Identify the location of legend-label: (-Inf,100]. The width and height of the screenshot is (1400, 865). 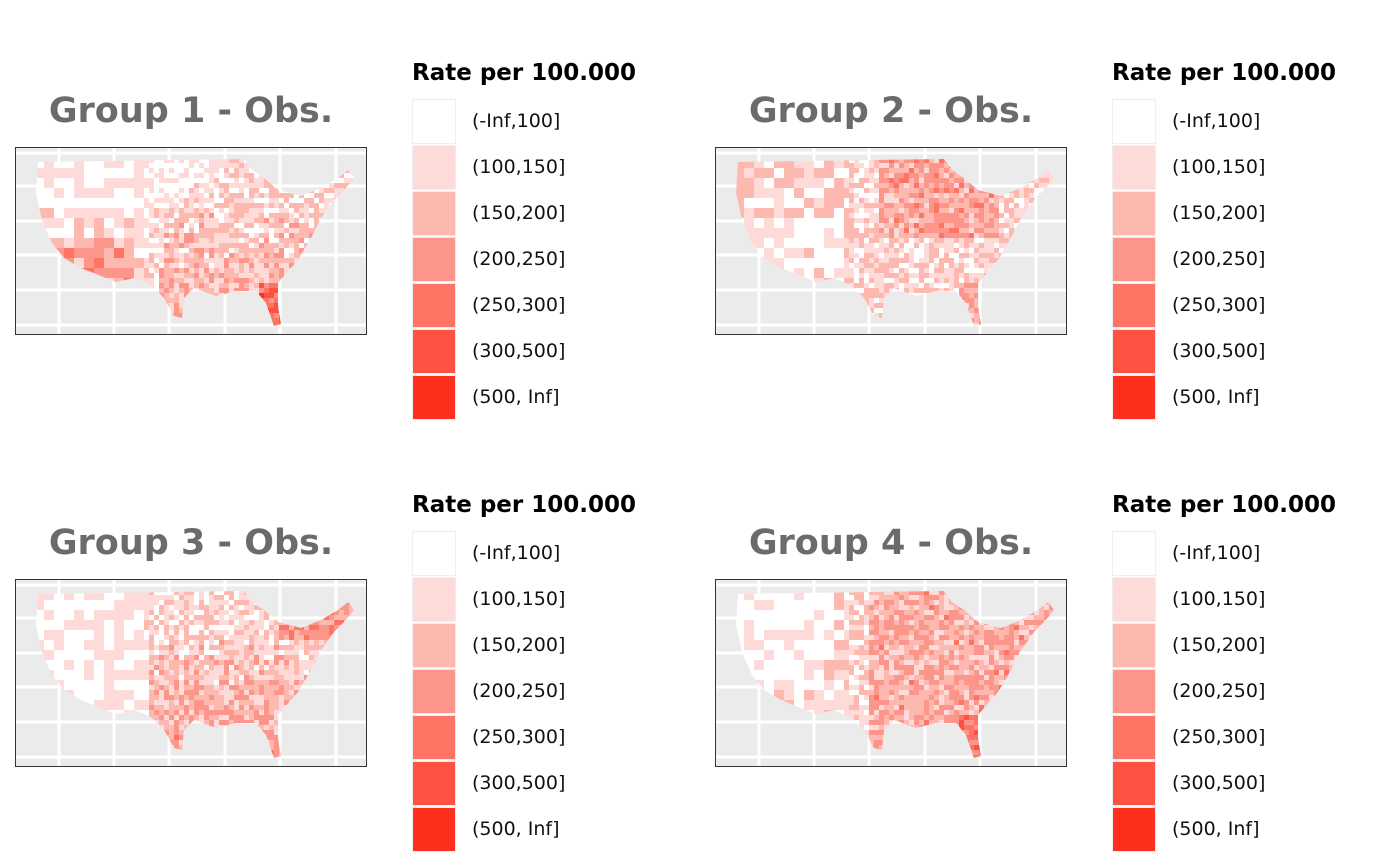
(516, 121).